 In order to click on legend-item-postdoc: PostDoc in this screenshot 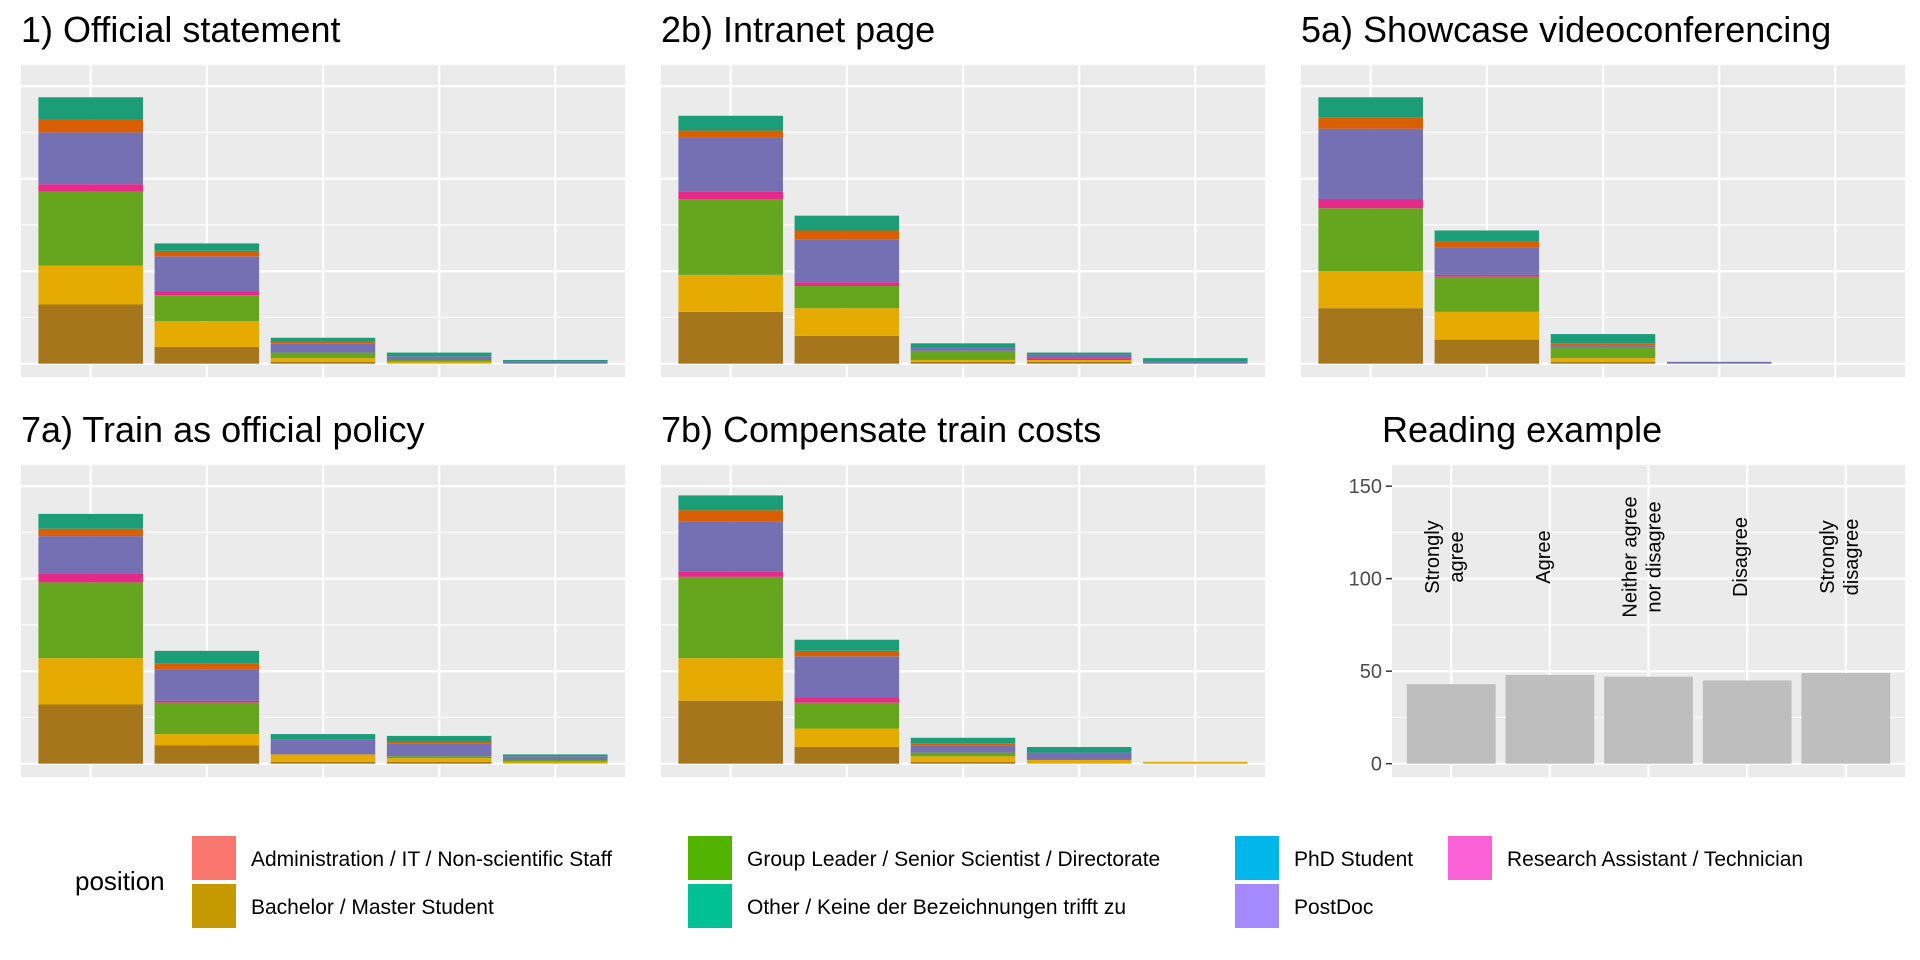, I will do `click(1304, 906)`.